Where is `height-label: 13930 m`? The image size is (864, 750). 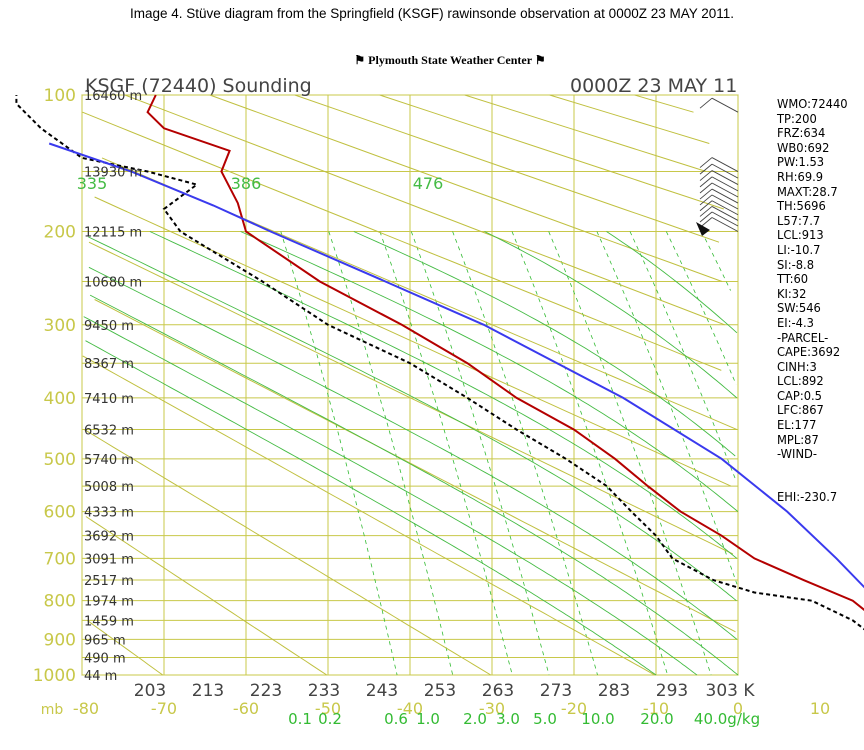 height-label: 13930 m is located at coordinates (113, 173).